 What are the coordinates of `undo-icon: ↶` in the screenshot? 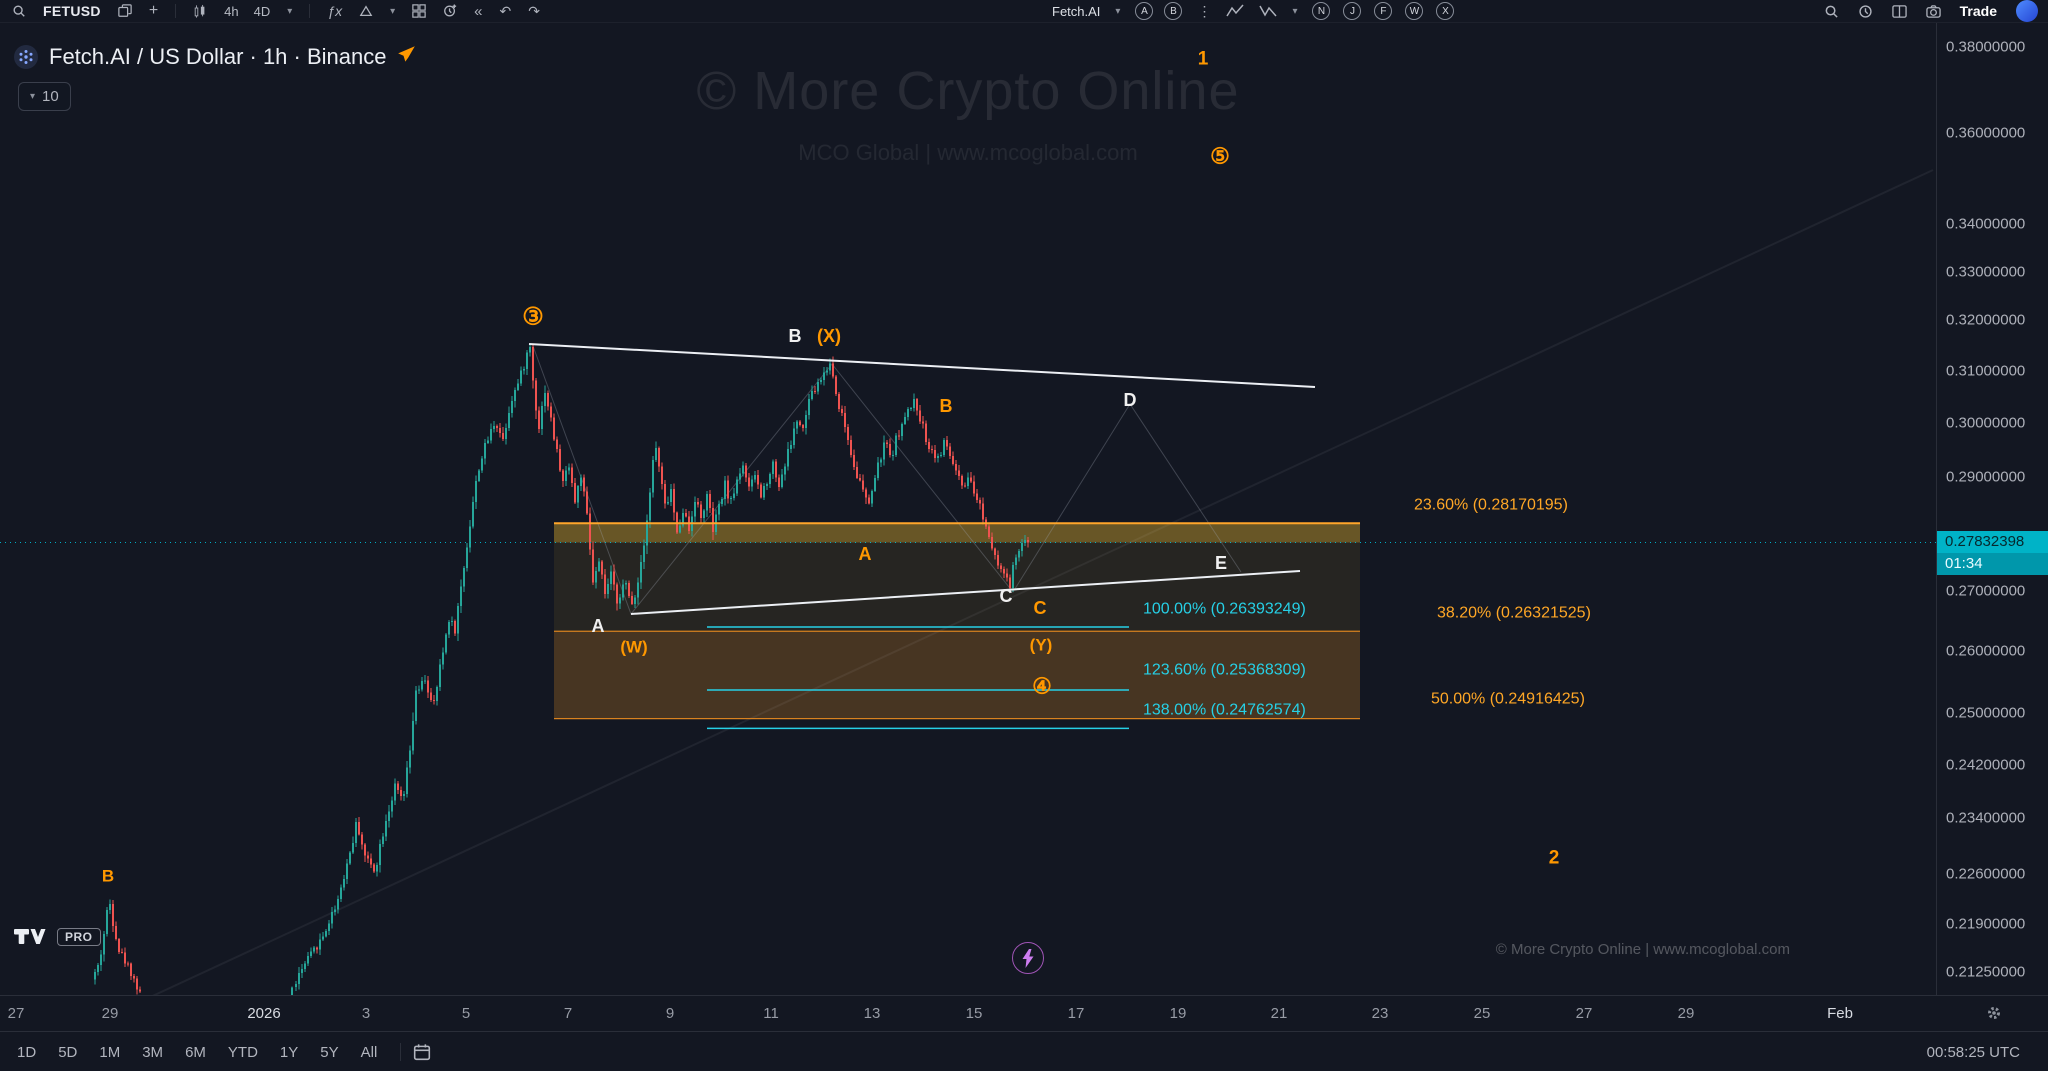 It's located at (505, 11).